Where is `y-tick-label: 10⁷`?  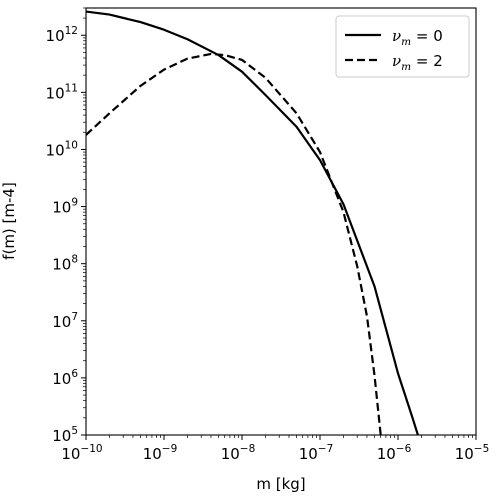 y-tick-label: 10⁷ is located at coordinates (65, 321).